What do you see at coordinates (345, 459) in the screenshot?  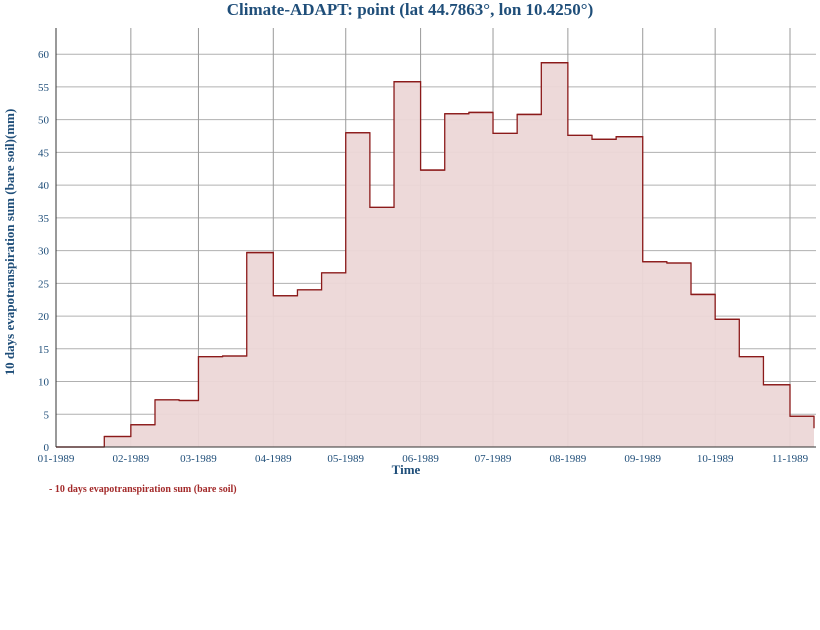 I see `x-tick-label: 05-1989` at bounding box center [345, 459].